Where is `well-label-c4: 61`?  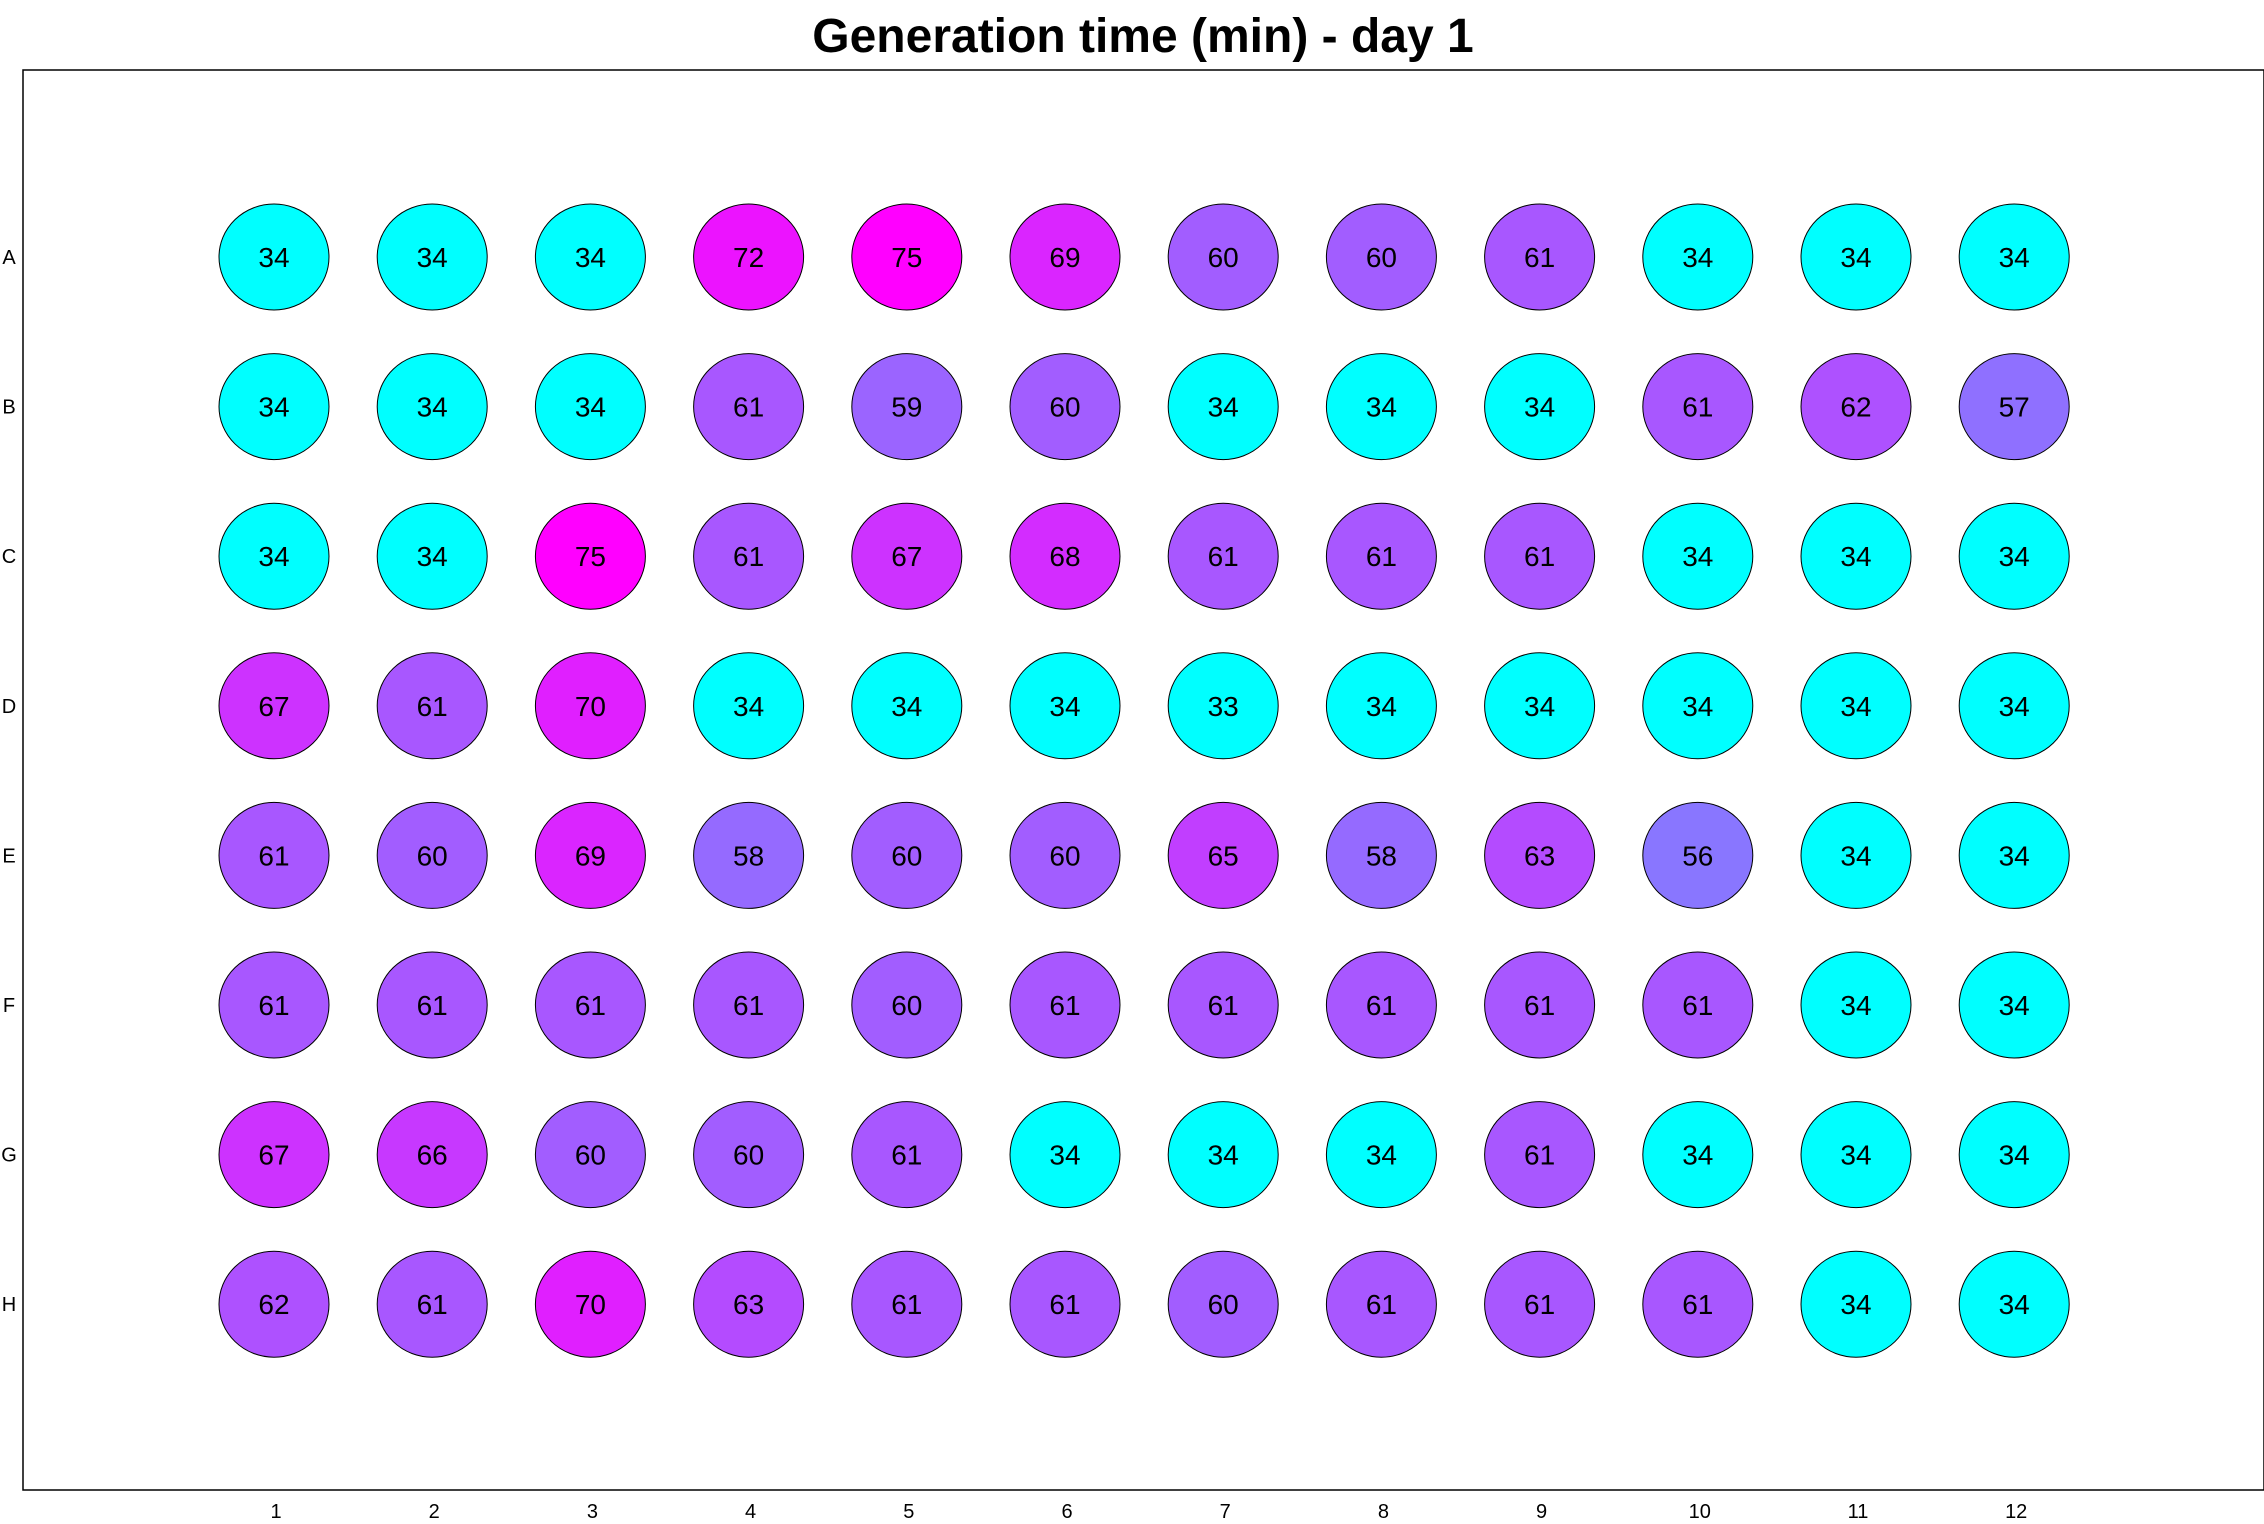
well-label-c4: 61 is located at coordinates (748, 556).